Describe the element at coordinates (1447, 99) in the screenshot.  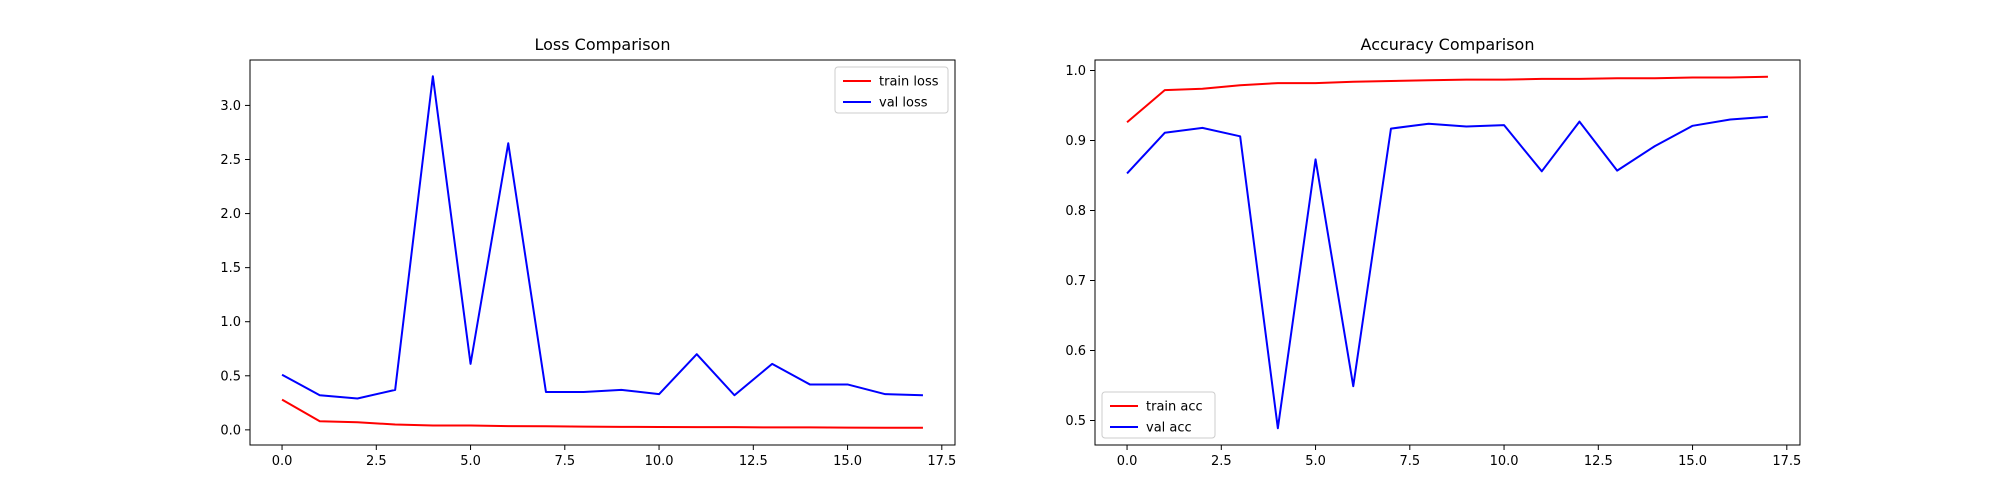
I see `series-line-train-acc` at that location.